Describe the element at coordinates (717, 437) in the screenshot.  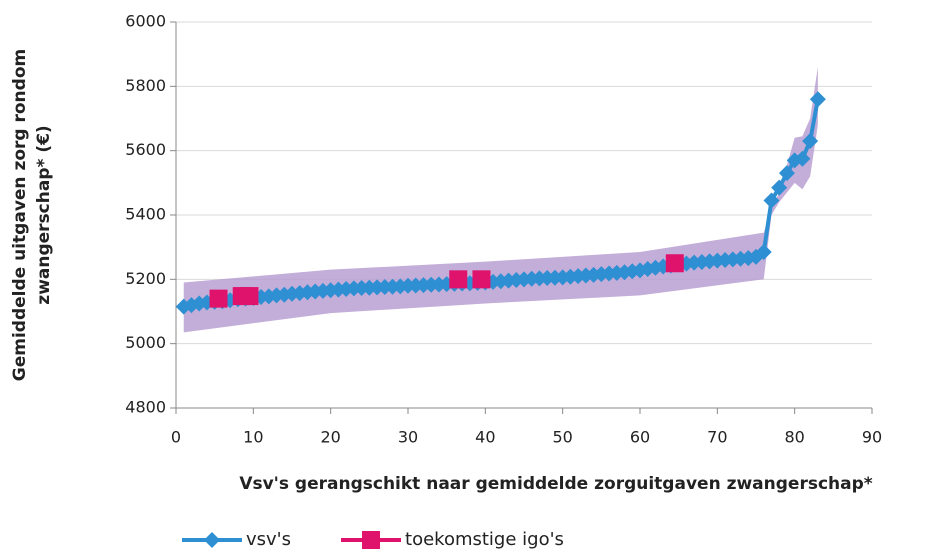
I see `x-tick-label: 70` at that location.